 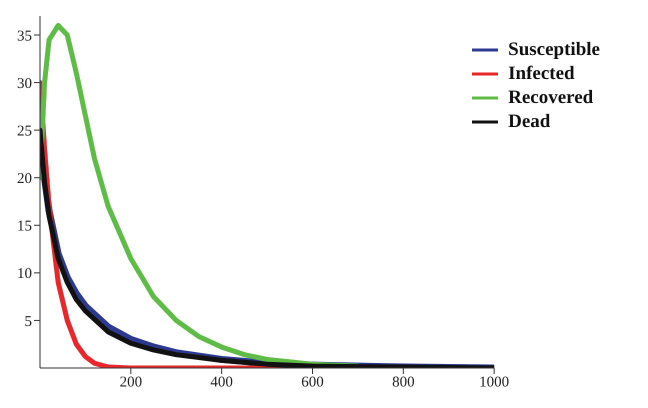 I want to click on x-tick-label: 200, so click(x=131, y=382).